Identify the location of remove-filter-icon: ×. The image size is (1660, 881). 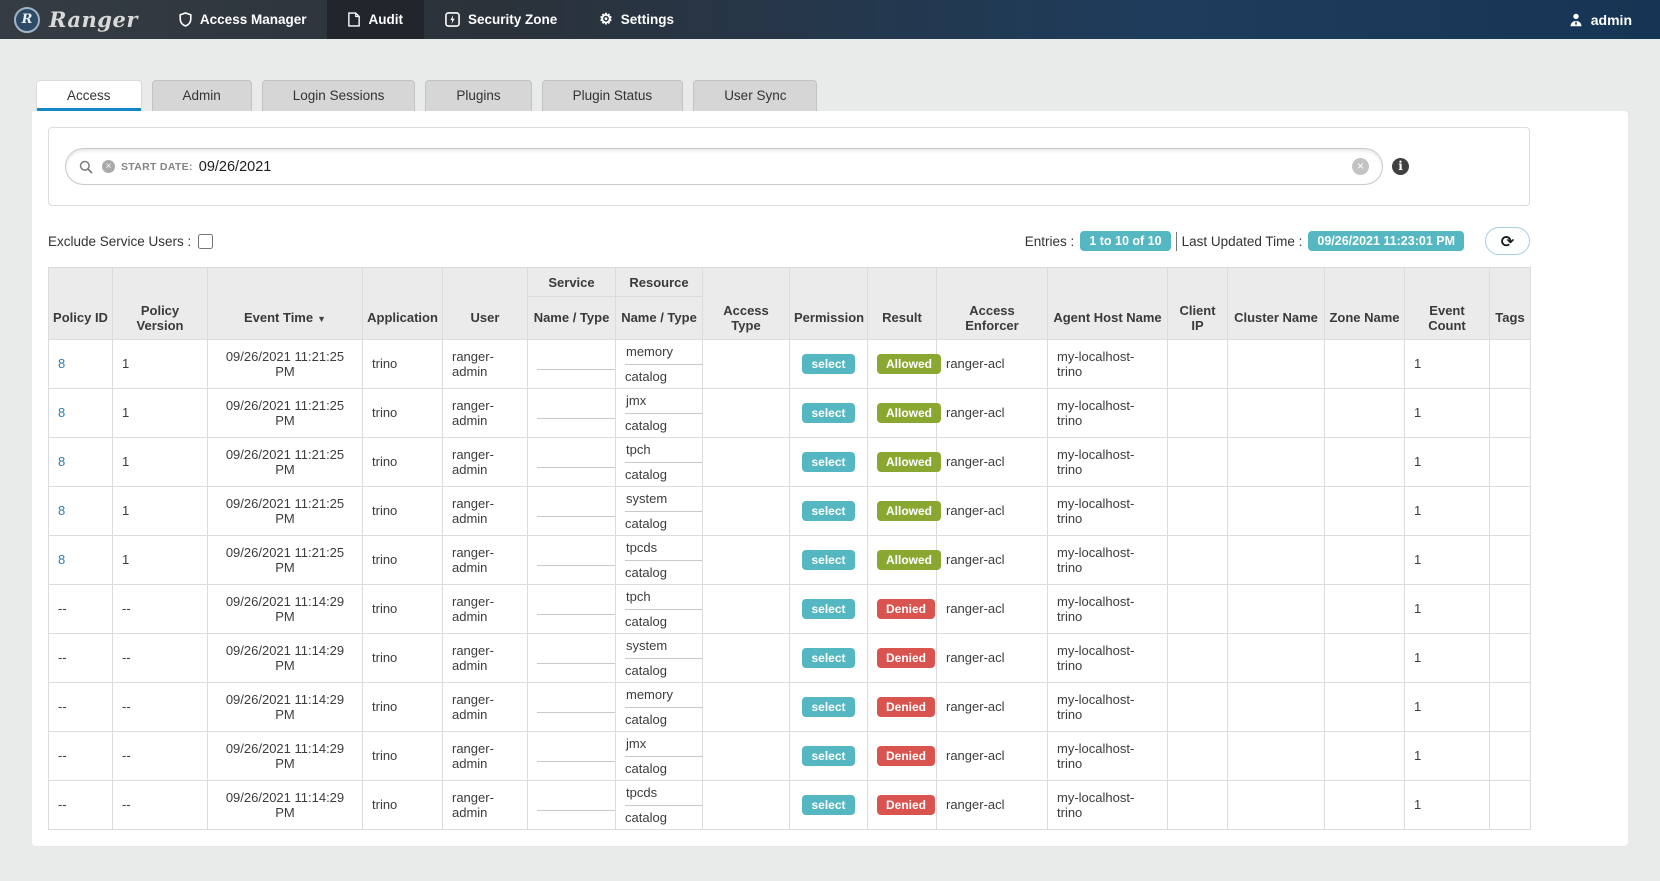
(108, 166).